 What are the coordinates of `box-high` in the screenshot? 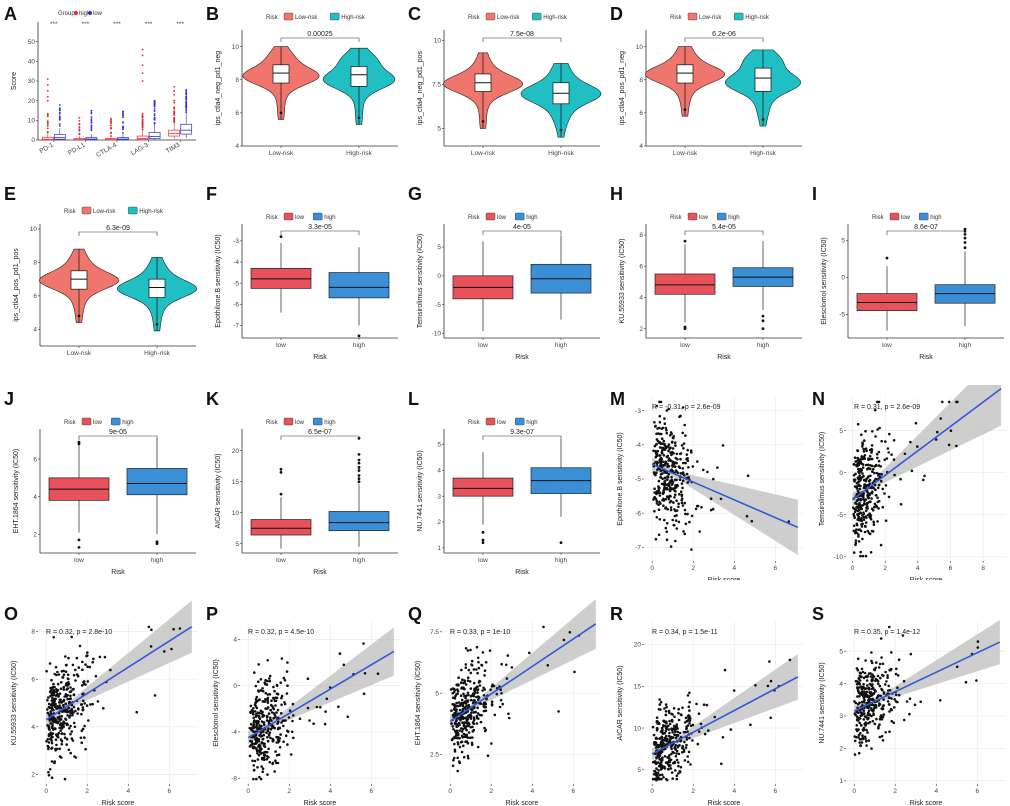 It's located at (142, 137).